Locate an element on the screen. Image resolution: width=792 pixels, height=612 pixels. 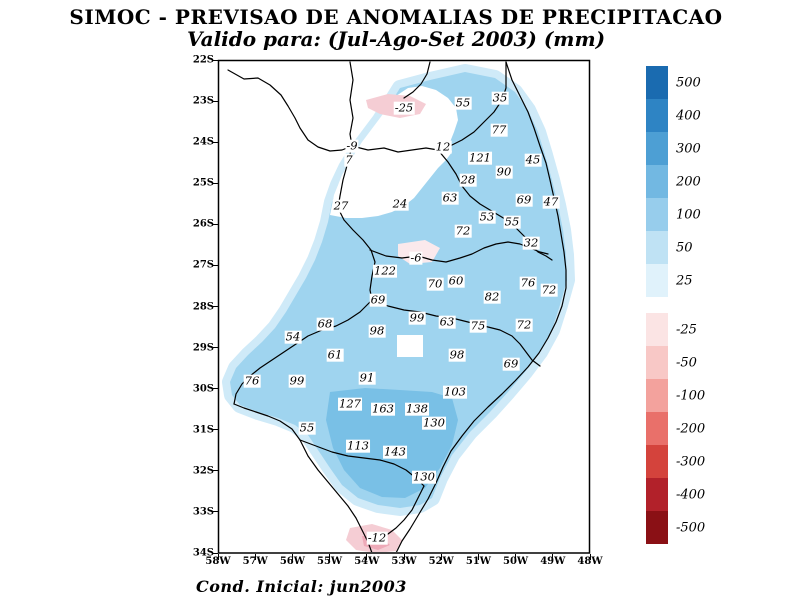
lon-tick-label: 54W is located at coordinates (367, 561).